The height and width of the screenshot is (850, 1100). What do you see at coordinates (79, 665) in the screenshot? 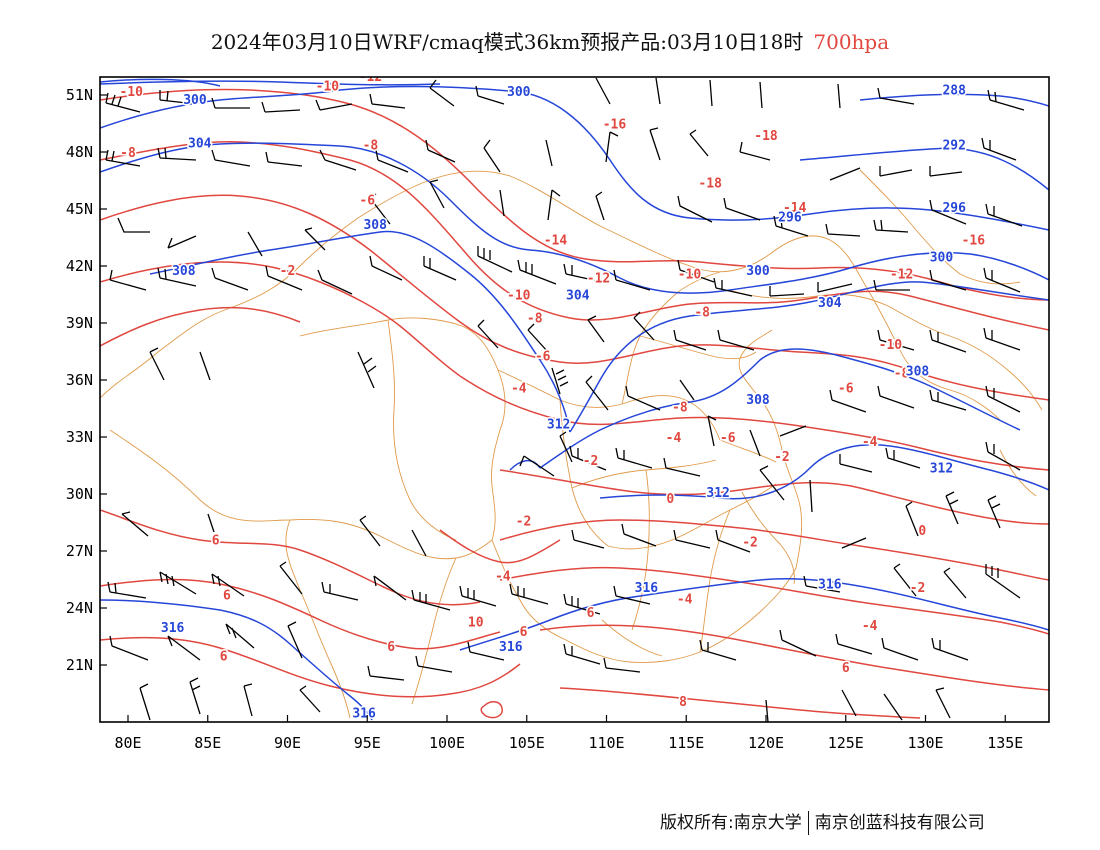
I see `lat-tick-label: 21N` at bounding box center [79, 665].